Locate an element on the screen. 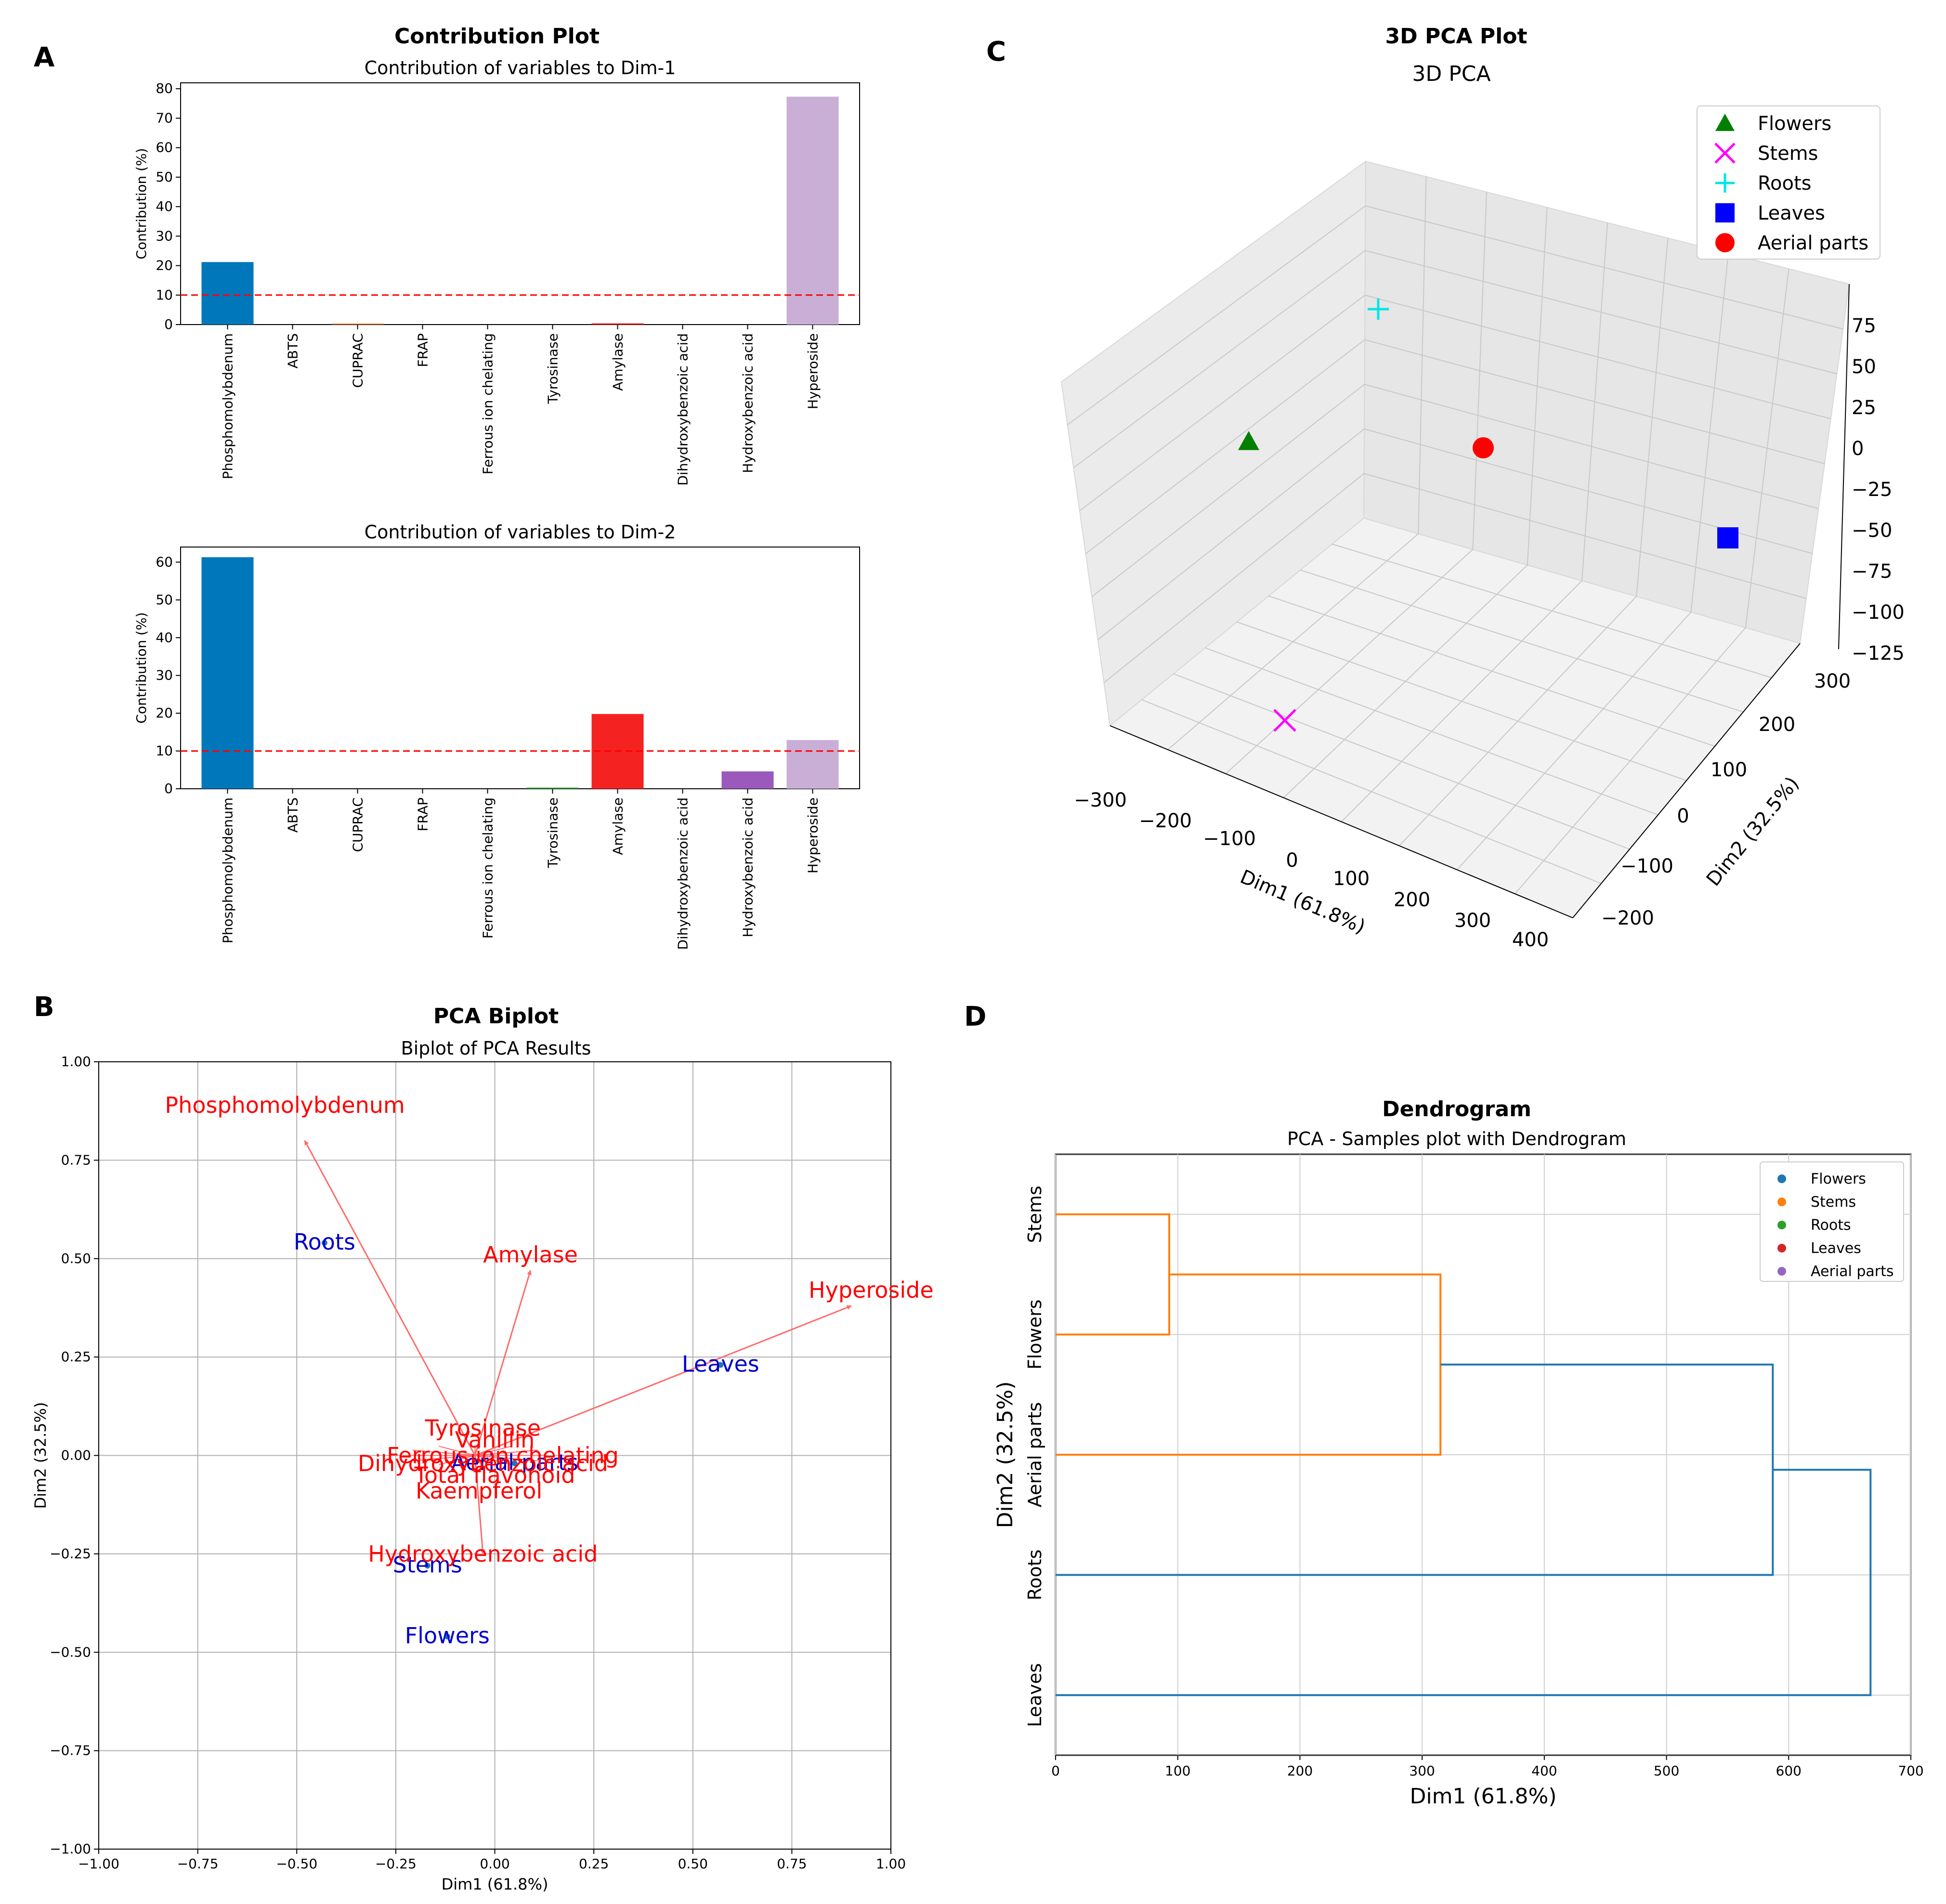 The width and height of the screenshot is (1946, 1904). y-tick-label: 30 is located at coordinates (164, 675).